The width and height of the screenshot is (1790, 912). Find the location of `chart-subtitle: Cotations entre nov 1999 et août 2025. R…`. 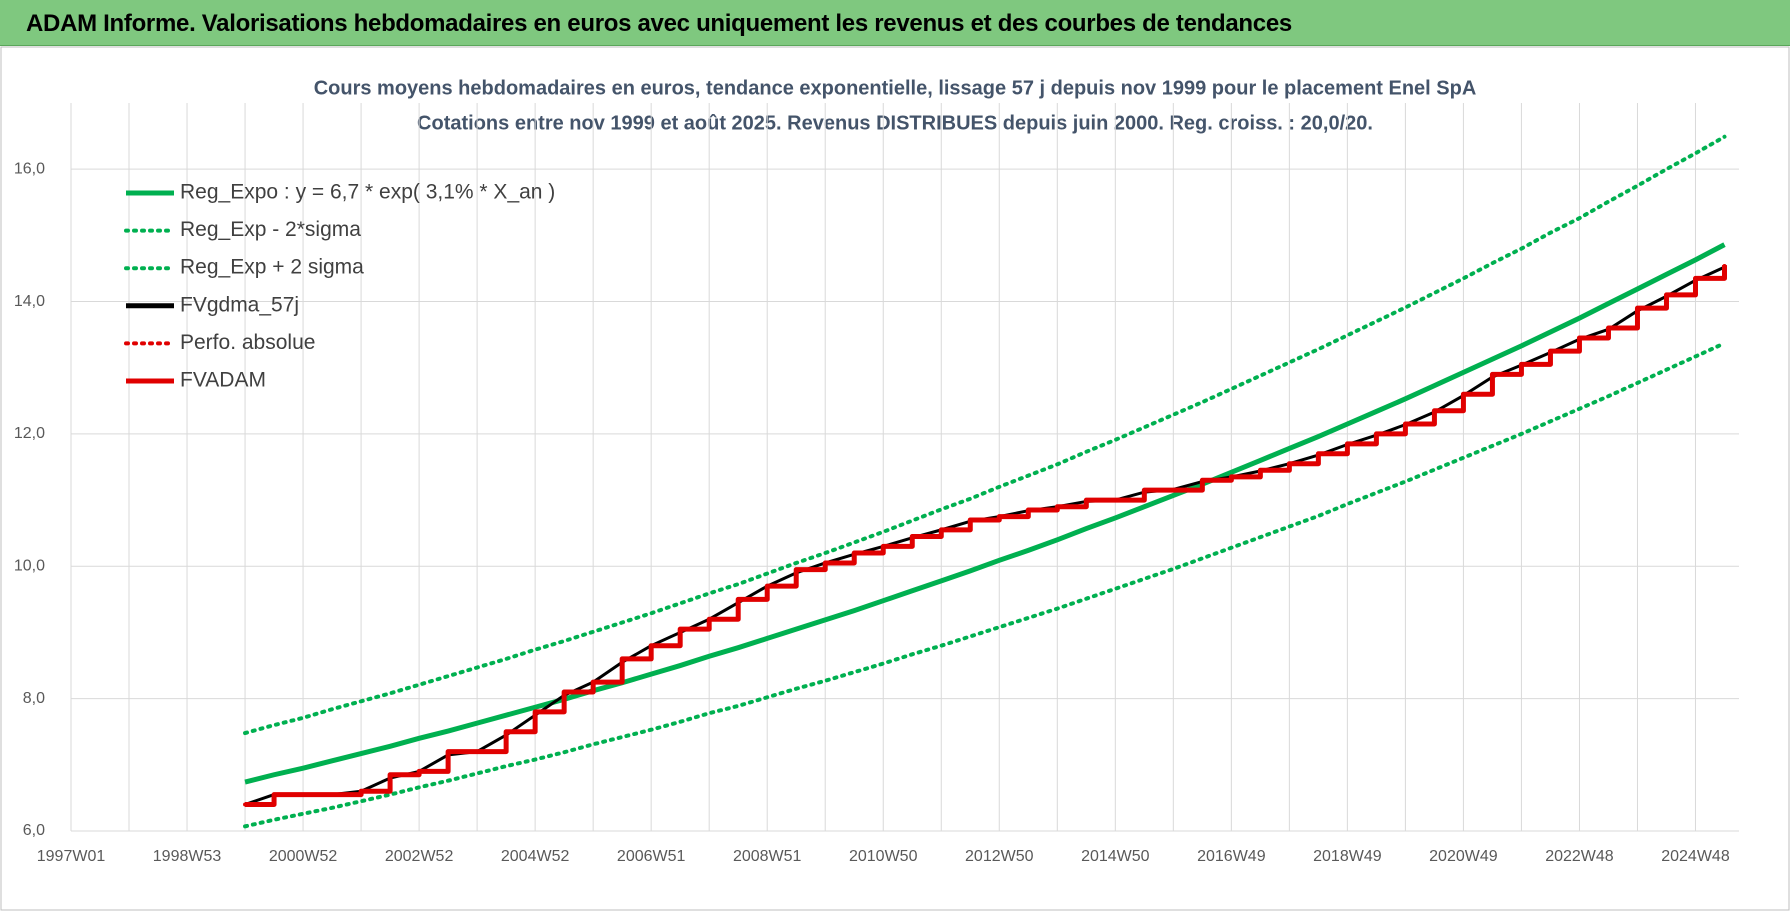

chart-subtitle: Cotations entre nov 1999 et août 2025. R… is located at coordinates (895, 123).